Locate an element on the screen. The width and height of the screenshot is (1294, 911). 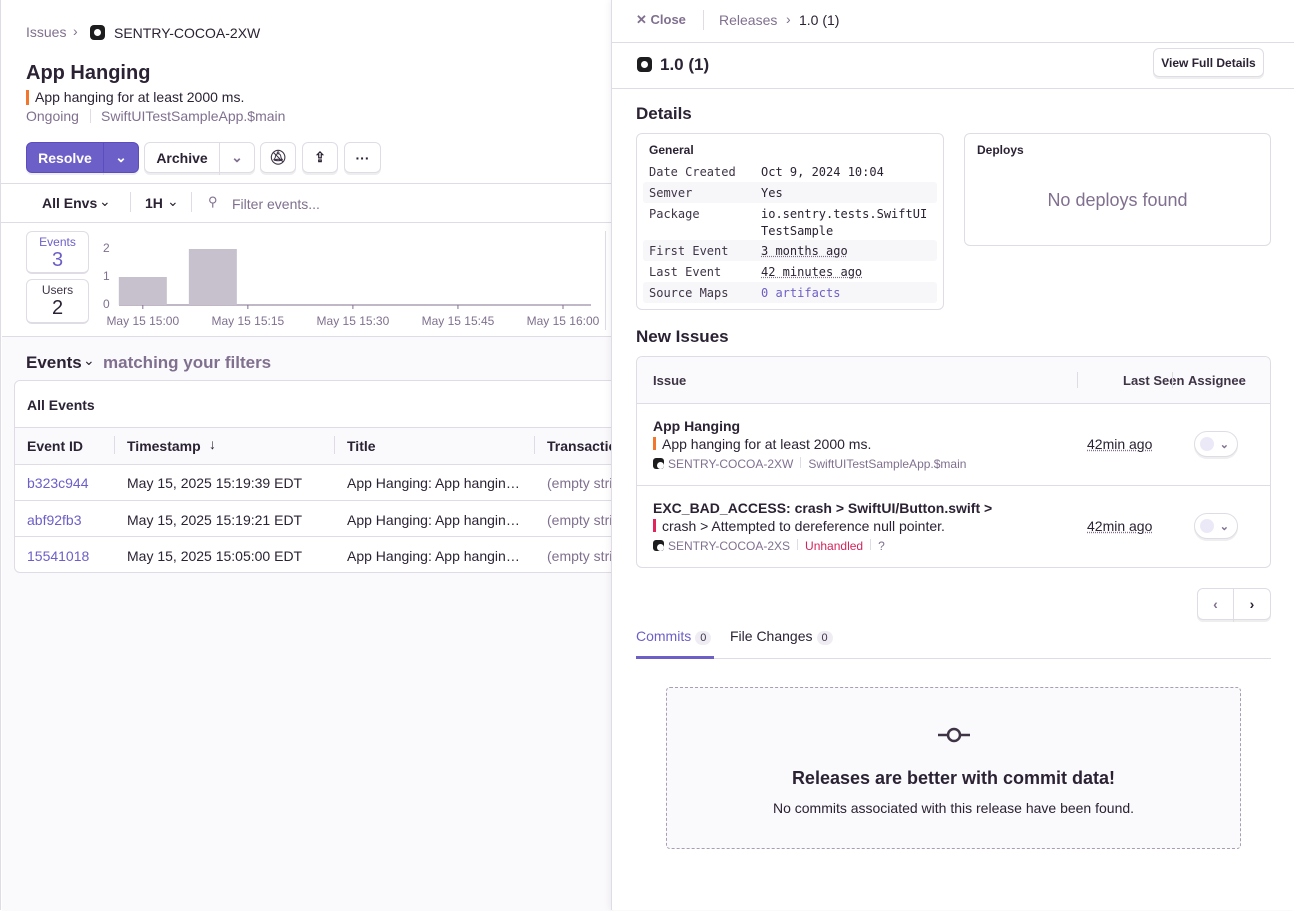
event-id: abf92fb3 is located at coordinates (54, 520).